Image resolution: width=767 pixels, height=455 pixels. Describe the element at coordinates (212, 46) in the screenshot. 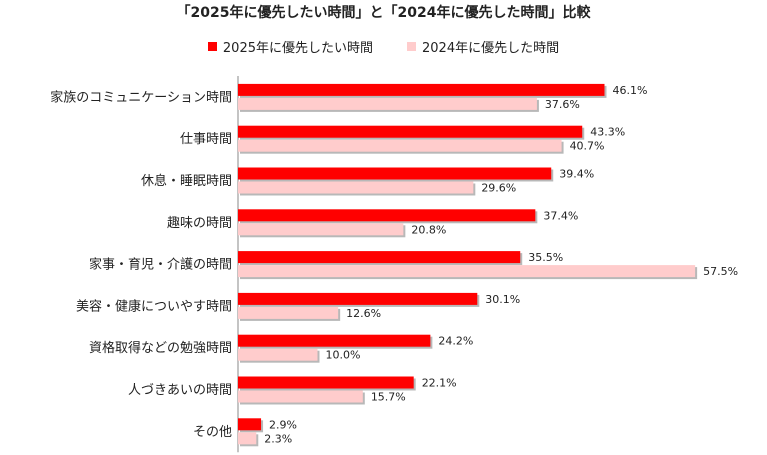

I see `legend-swatch-2025` at that location.